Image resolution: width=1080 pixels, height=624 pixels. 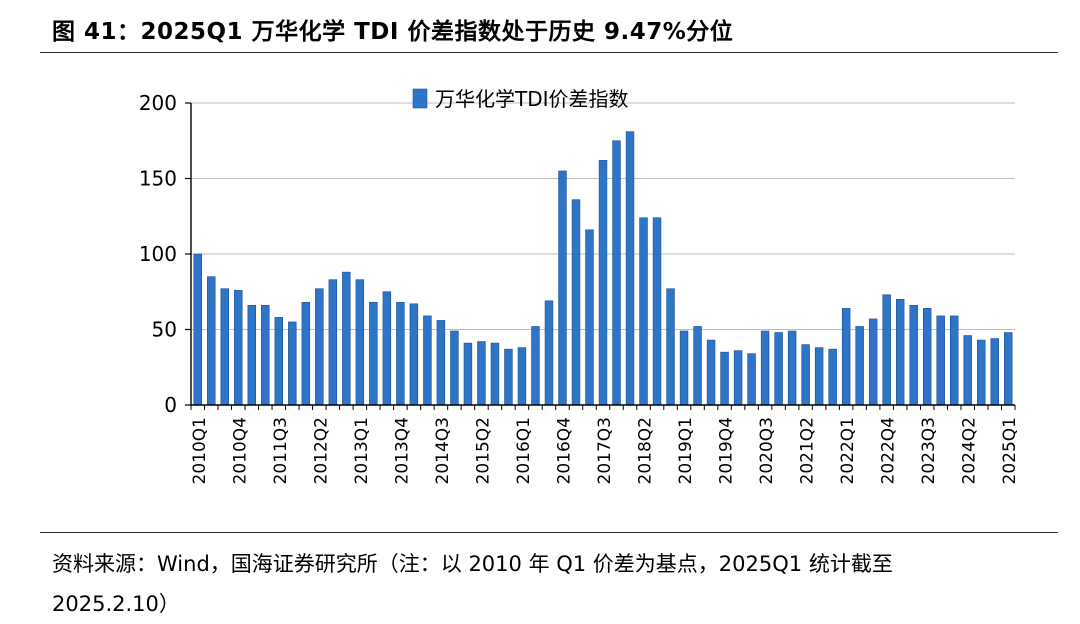 What do you see at coordinates (981, 372) in the screenshot?
I see `bar-2024Q3` at bounding box center [981, 372].